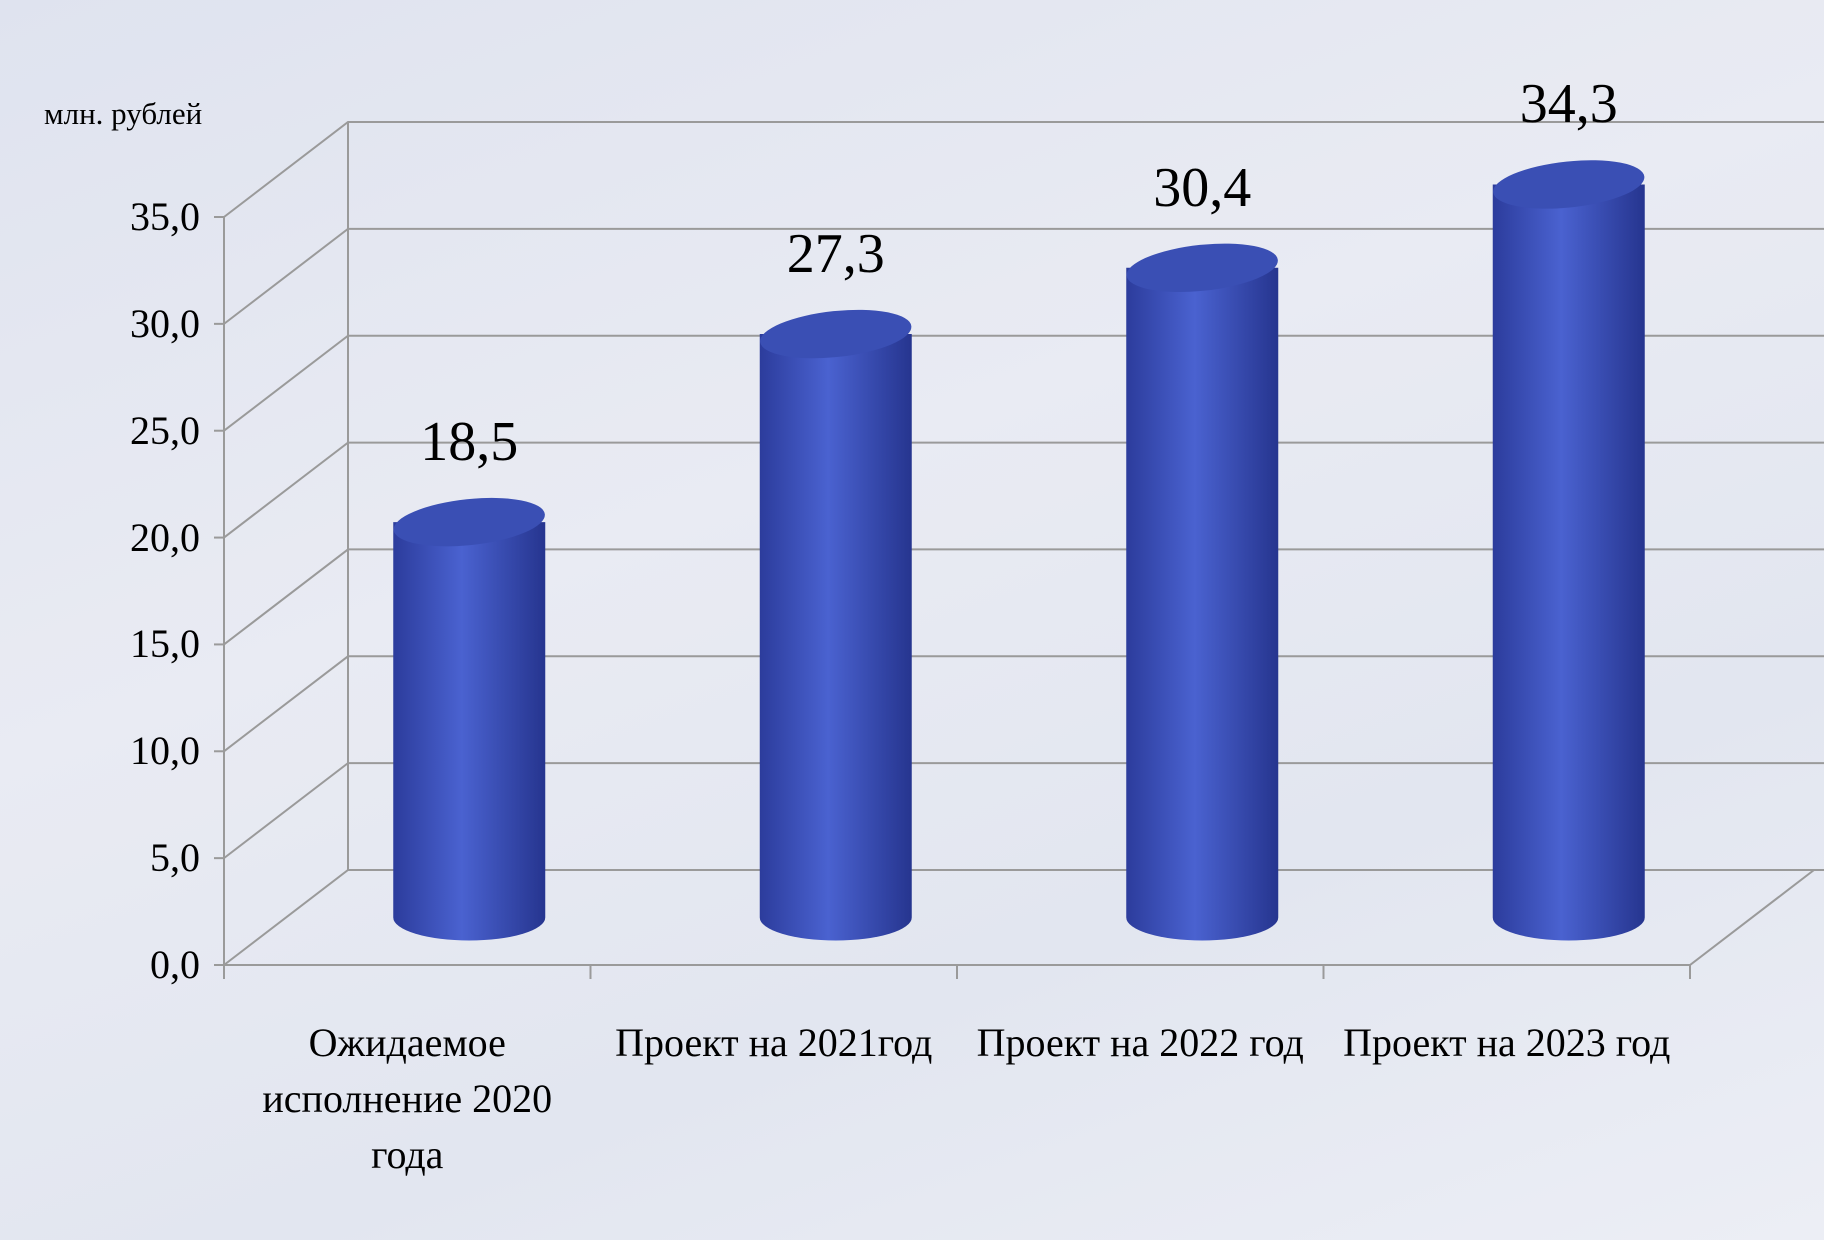 Image resolution: width=1824 pixels, height=1240 pixels. What do you see at coordinates (165, 216) in the screenshot?
I see `y-tick-label: 35,0` at bounding box center [165, 216].